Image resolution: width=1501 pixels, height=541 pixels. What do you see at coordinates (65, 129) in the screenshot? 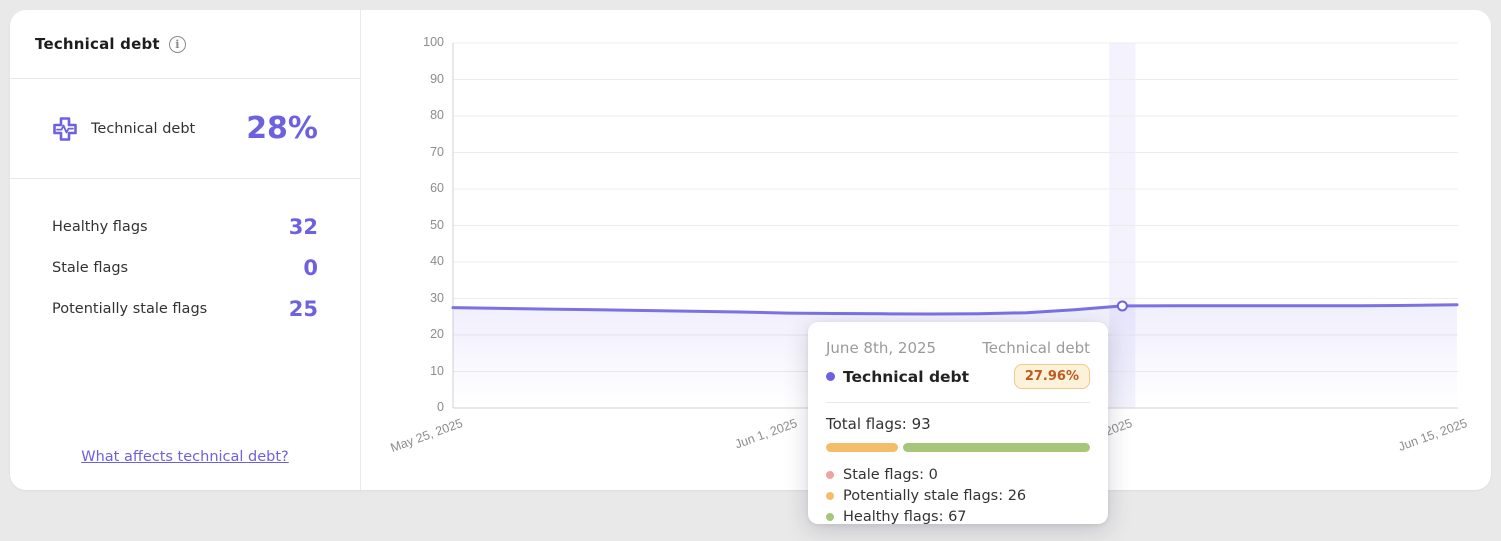
I see `health-cross-pulse-icon` at bounding box center [65, 129].